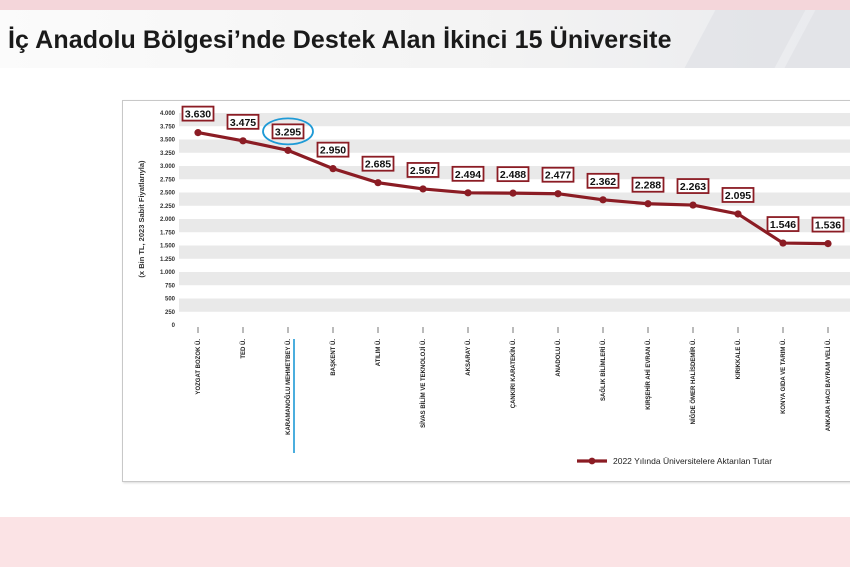 This screenshot has height=567, width=850. I want to click on y-tick-label: 2.500, so click(168, 194).